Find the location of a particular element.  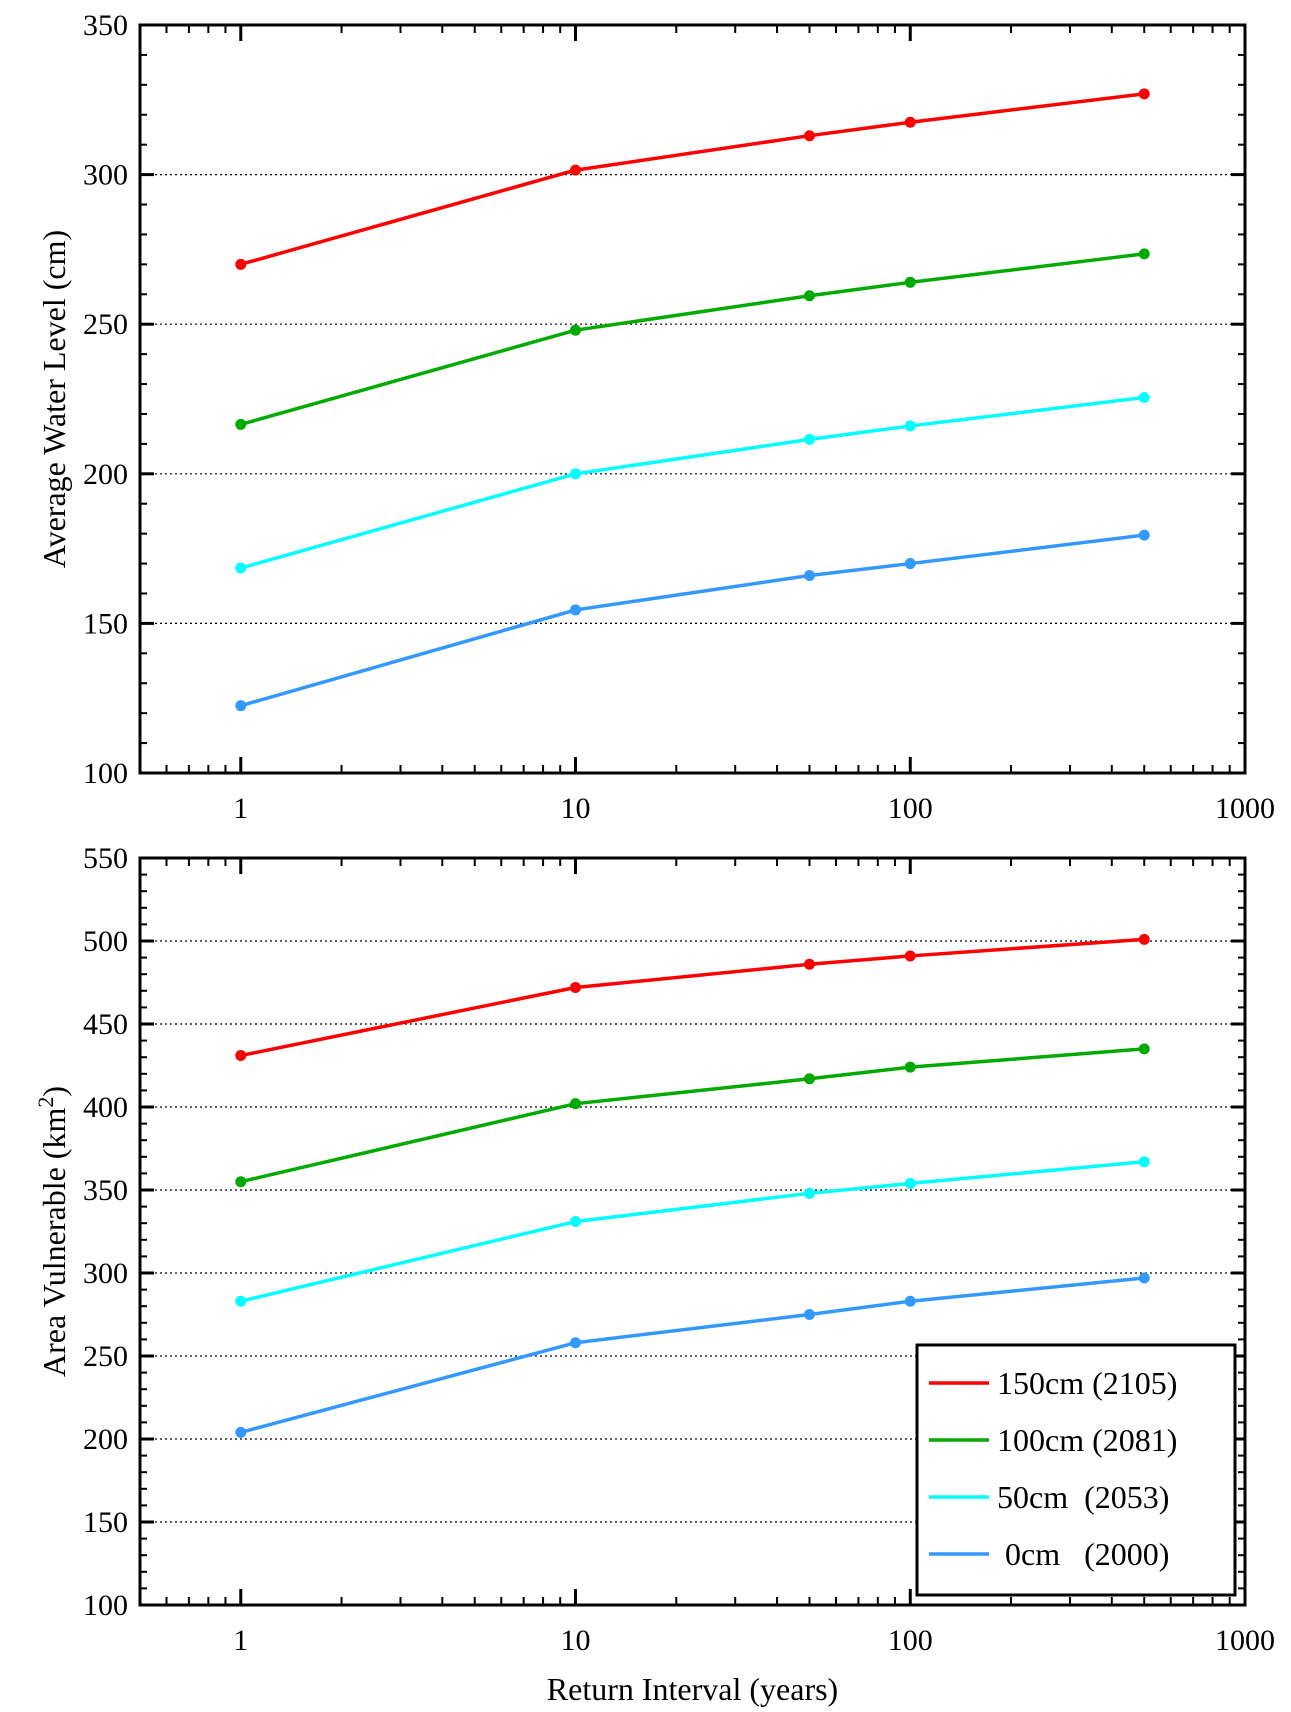

y-axis-title-superscript: 2 is located at coordinates (45, 1102).